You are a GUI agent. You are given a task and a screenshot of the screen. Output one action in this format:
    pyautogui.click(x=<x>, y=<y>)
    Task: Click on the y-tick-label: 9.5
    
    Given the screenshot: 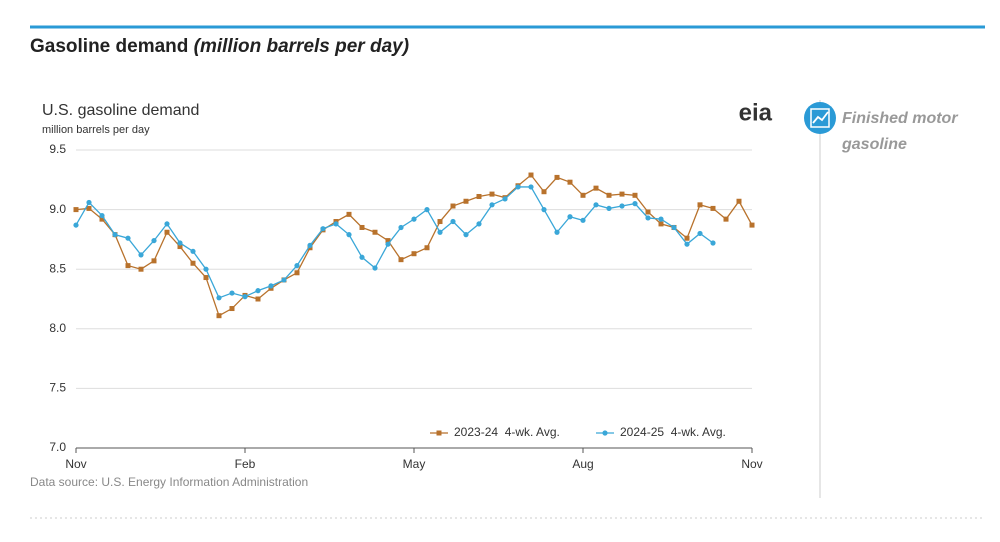 What is the action you would take?
    pyautogui.click(x=57, y=149)
    